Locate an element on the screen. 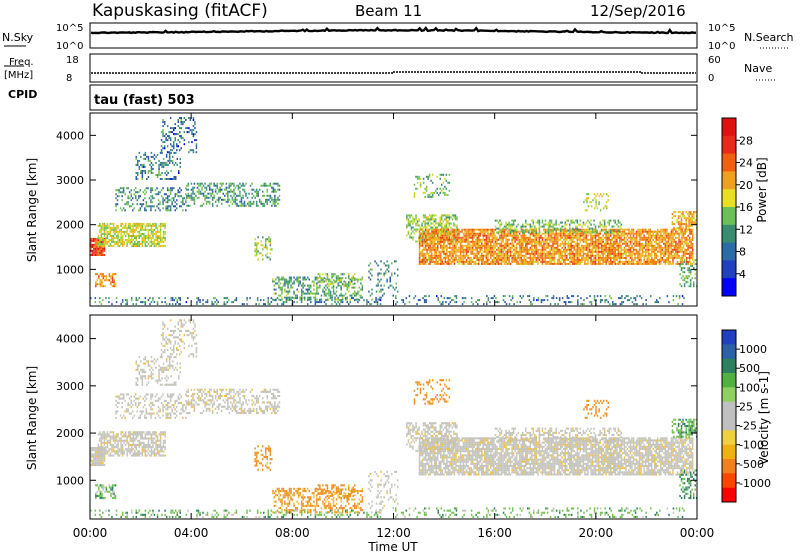  nave-tick-top: 60 is located at coordinates (714, 60).